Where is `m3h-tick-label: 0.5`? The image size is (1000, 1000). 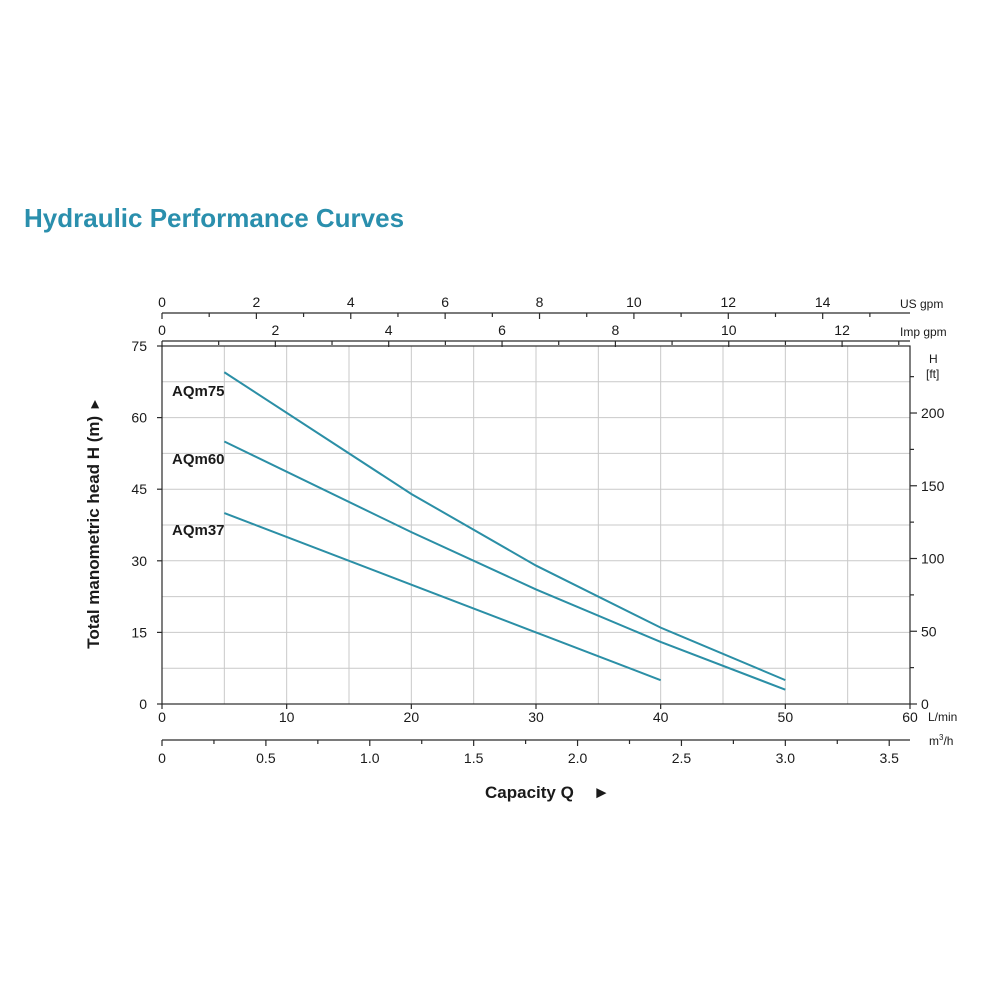 m3h-tick-label: 0.5 is located at coordinates (266, 758).